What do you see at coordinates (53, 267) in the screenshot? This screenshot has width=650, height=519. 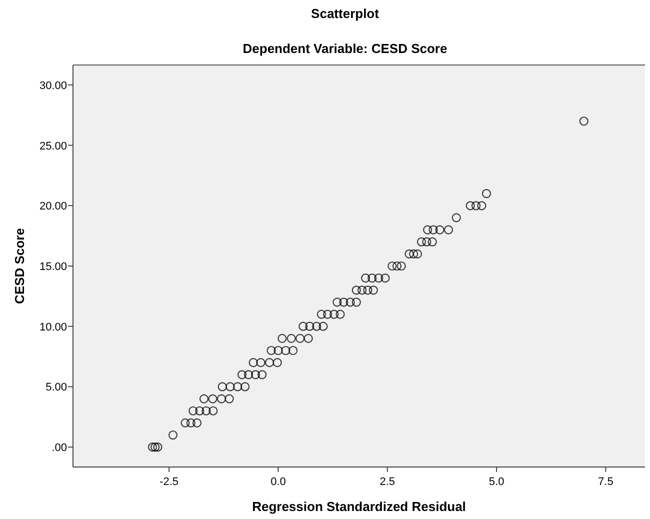 I see `y-tick-label: 15.00` at bounding box center [53, 267].